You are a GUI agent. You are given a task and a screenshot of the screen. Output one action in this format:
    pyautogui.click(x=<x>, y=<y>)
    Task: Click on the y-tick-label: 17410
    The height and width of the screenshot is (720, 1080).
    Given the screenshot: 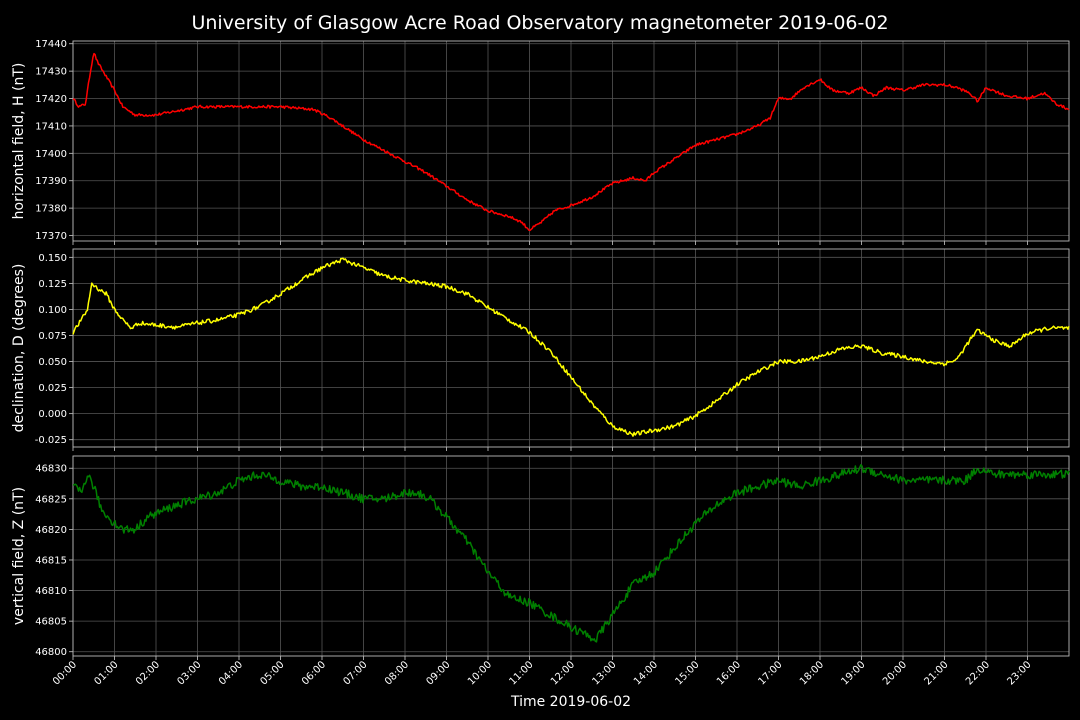 What is the action you would take?
    pyautogui.click(x=51, y=126)
    